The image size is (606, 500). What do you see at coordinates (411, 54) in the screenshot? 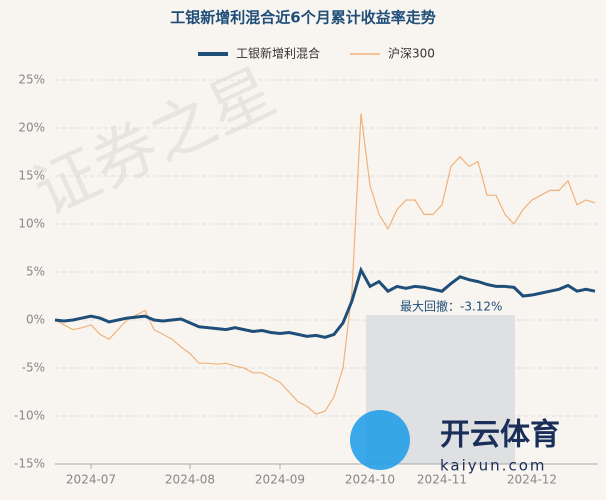
I see `legend-label: 沪深300` at bounding box center [411, 54].